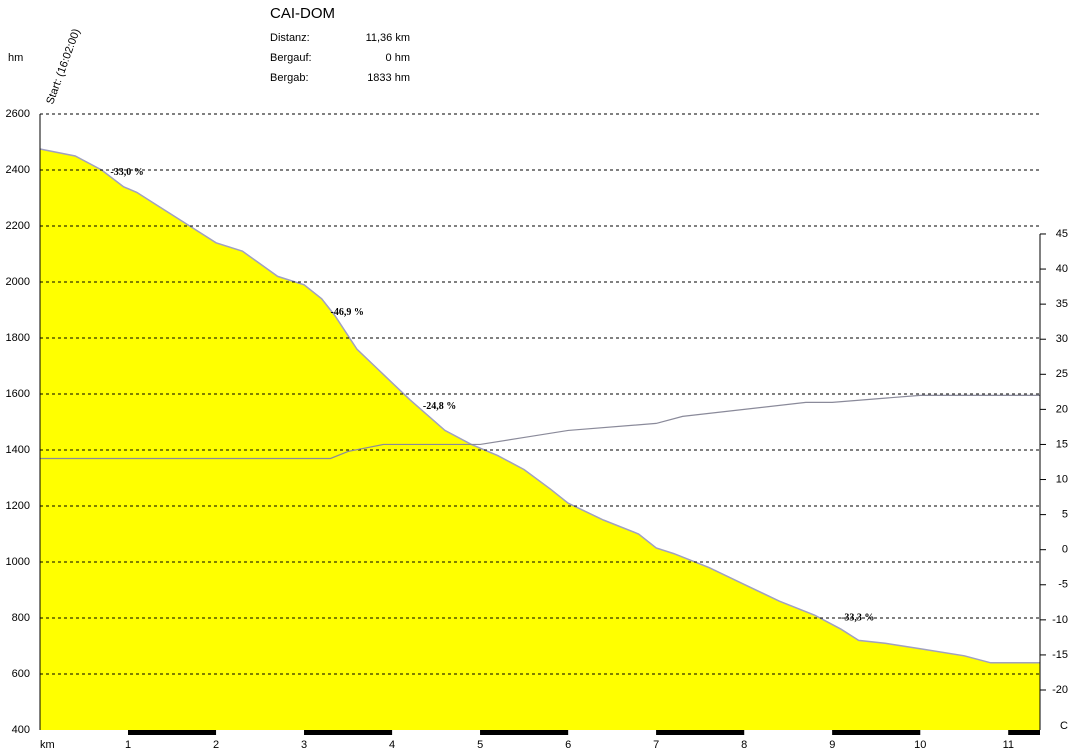 The image size is (1075, 754). I want to click on y-tick-label: 600, so click(21, 674).